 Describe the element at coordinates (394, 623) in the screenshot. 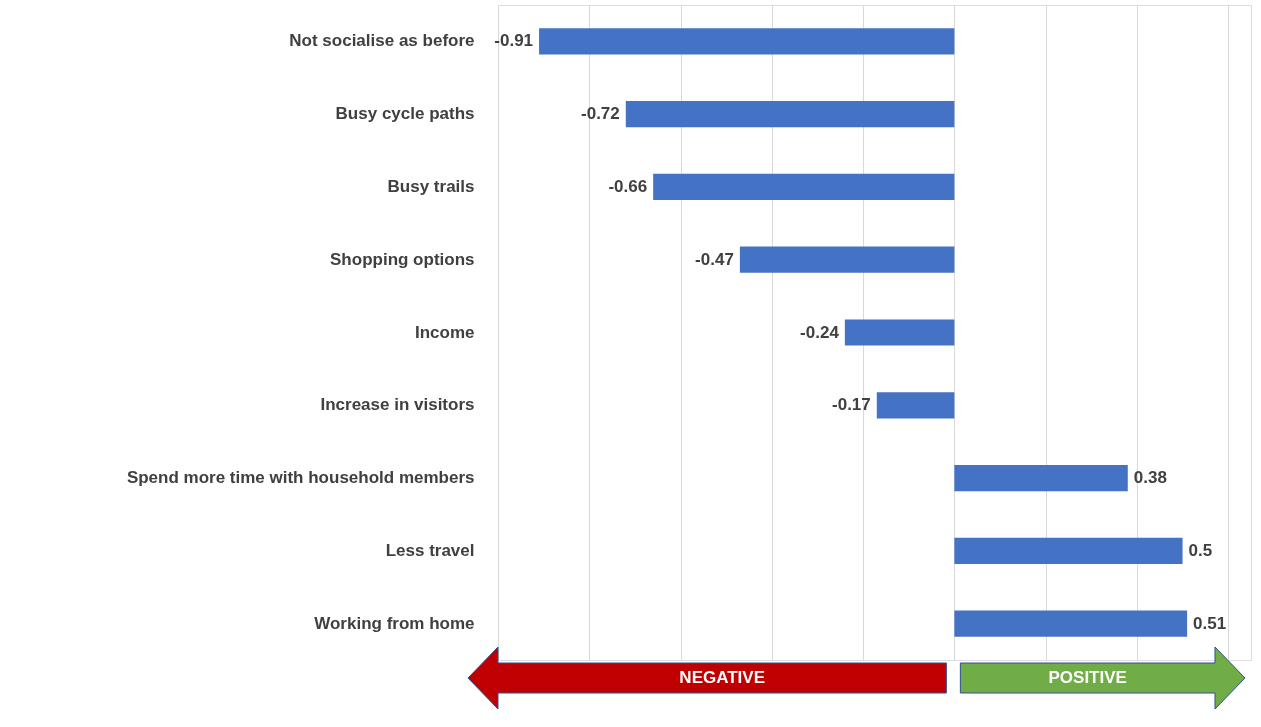

I see `y-tick-label: Working from home` at that location.